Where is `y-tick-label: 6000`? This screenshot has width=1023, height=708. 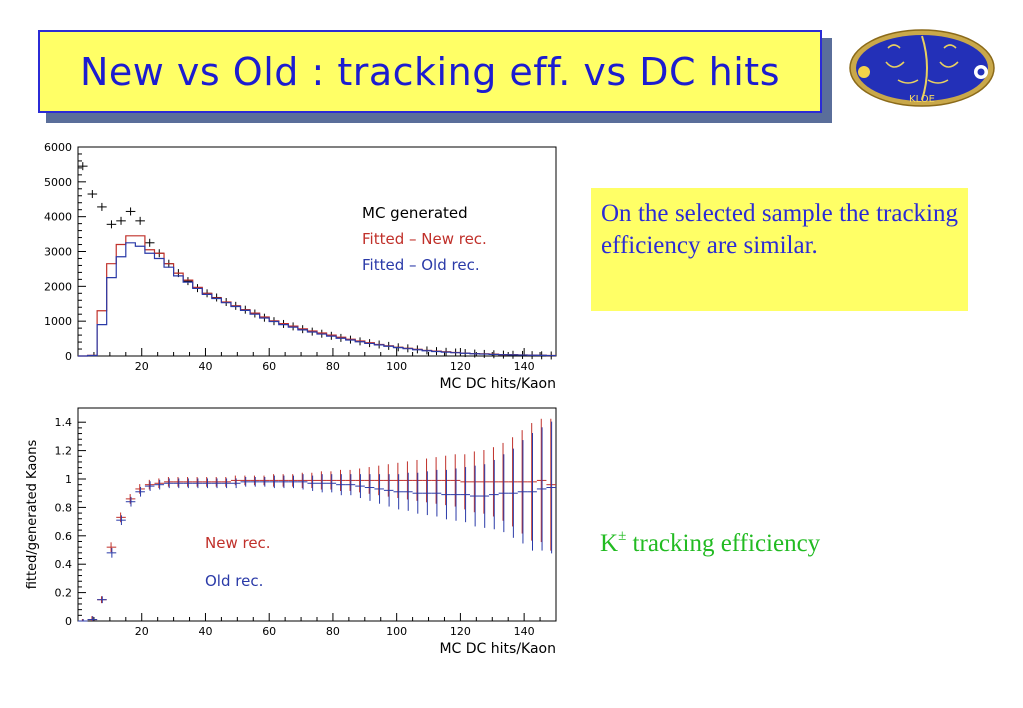
y-tick-label: 6000 is located at coordinates (58, 147).